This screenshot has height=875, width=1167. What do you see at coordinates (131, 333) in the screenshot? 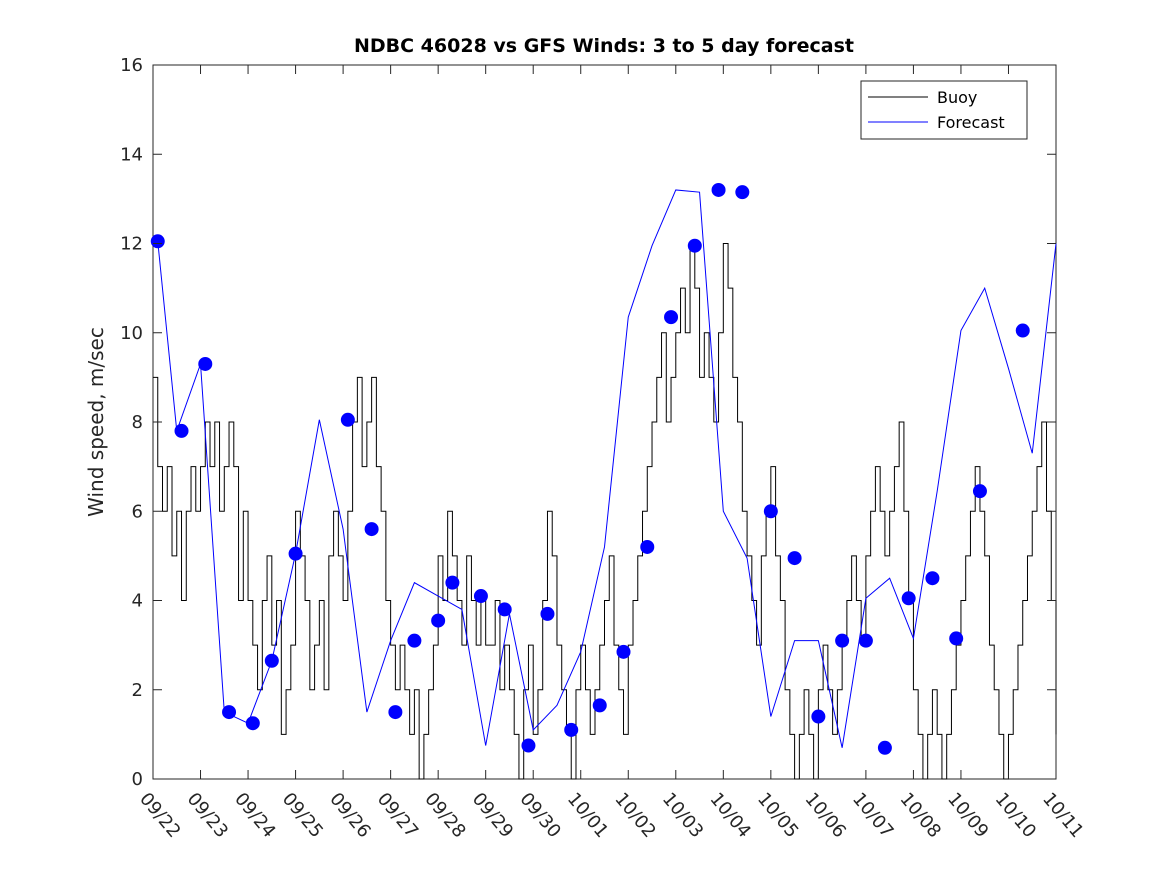
I see `y-tick-label: 10` at bounding box center [131, 333].